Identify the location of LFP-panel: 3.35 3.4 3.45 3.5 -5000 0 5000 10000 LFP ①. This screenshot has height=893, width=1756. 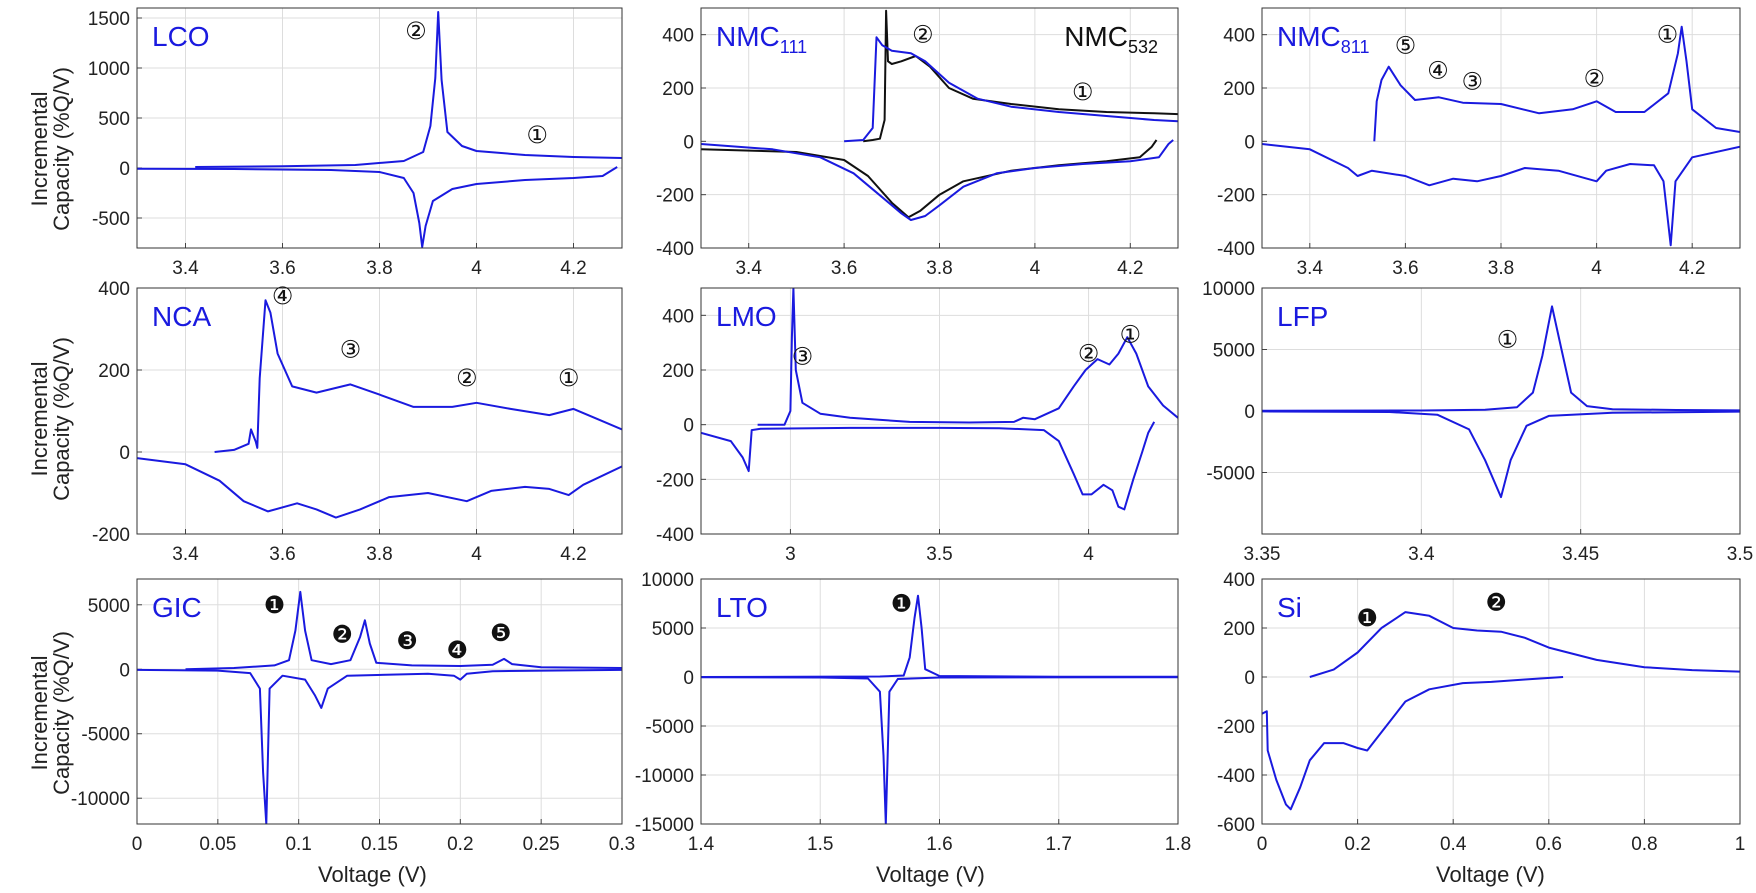
(1477, 422).